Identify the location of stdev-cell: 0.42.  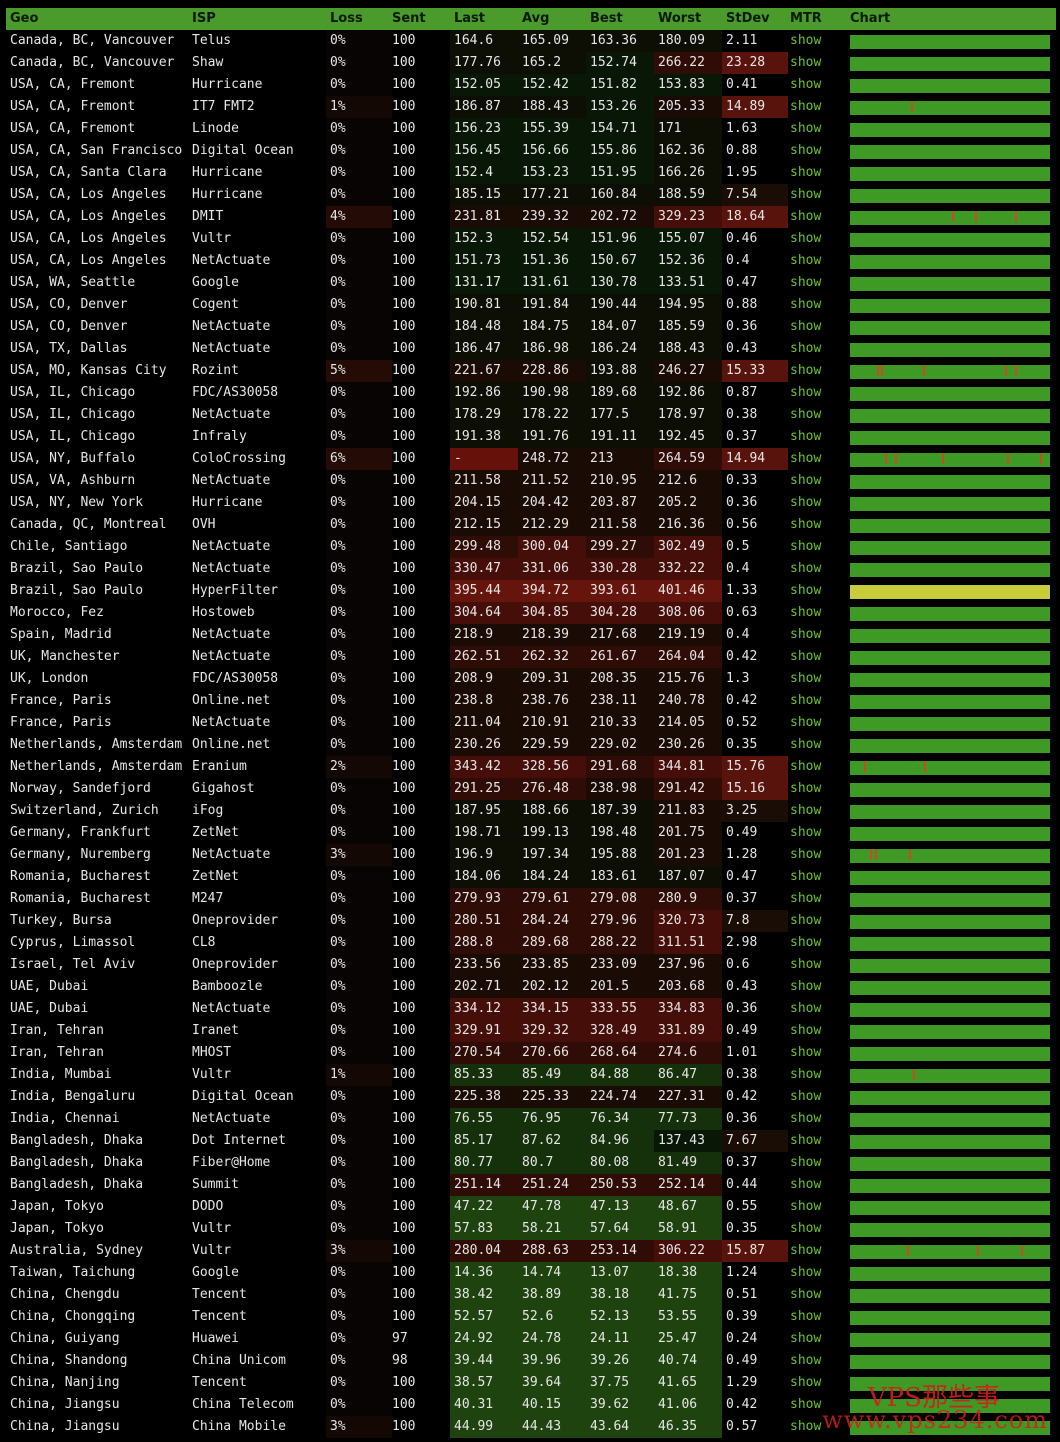
(742, 656).